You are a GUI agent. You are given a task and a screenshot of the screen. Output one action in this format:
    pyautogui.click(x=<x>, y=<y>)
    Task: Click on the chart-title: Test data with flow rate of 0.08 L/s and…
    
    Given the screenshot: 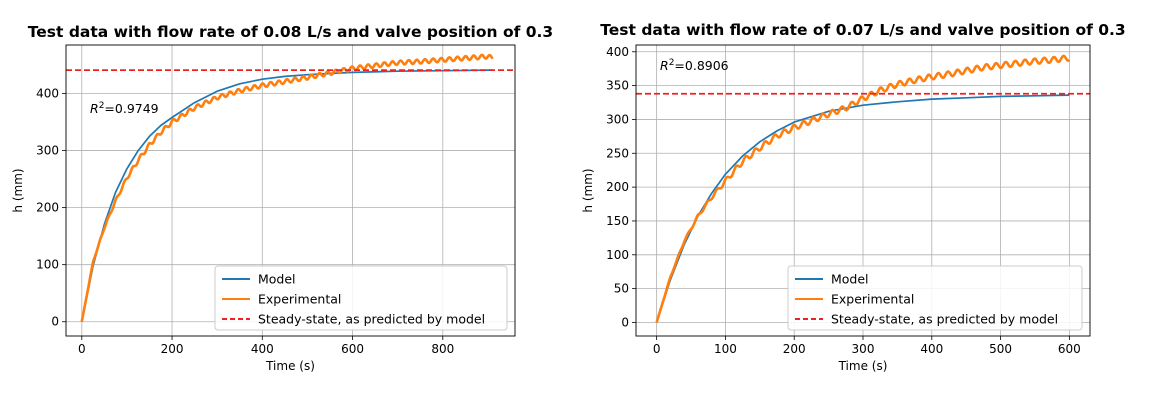 What is the action you would take?
    pyautogui.click(x=290, y=32)
    